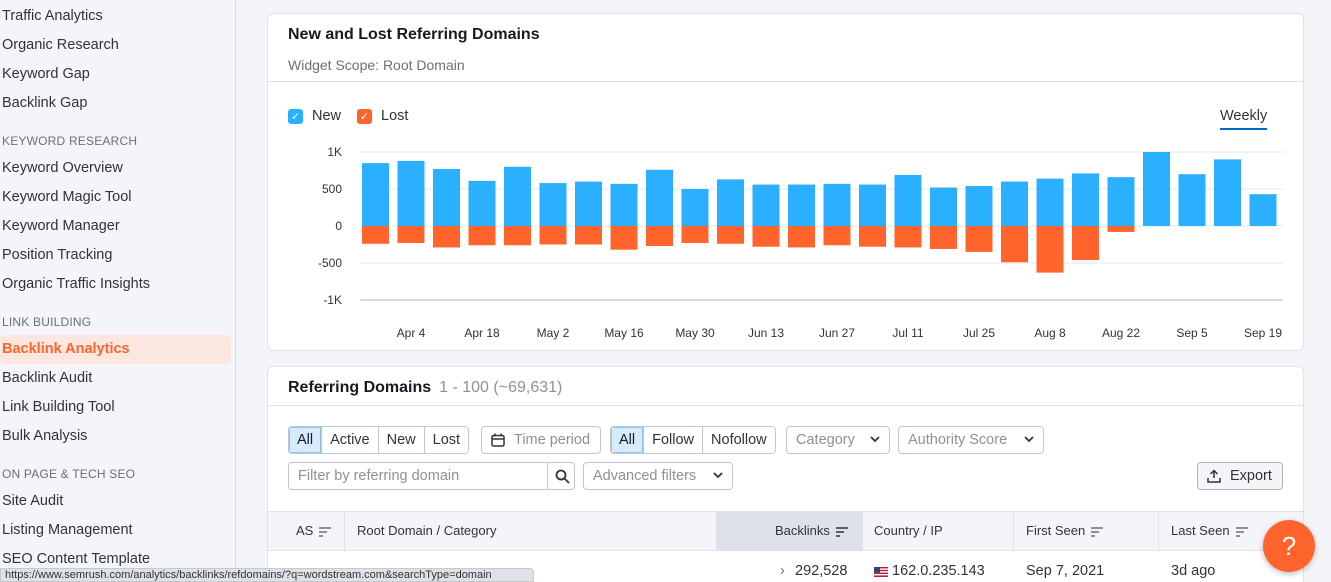 This screenshot has height=582, width=1331. What do you see at coordinates (1209, 531) in the screenshot?
I see `column-last-seen: Last Seen` at bounding box center [1209, 531].